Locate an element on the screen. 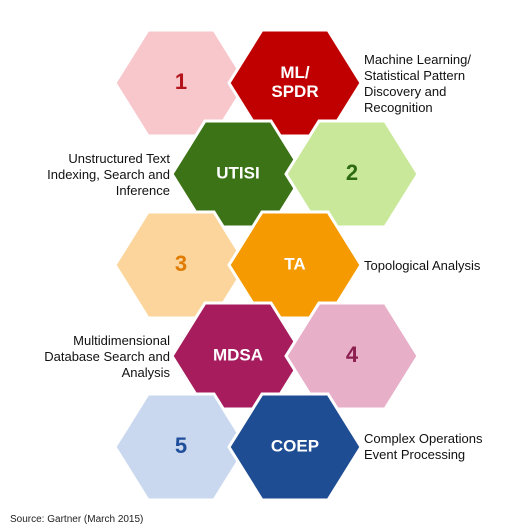 The image size is (518, 532). description-line: Event Processing is located at coordinates (415, 454).